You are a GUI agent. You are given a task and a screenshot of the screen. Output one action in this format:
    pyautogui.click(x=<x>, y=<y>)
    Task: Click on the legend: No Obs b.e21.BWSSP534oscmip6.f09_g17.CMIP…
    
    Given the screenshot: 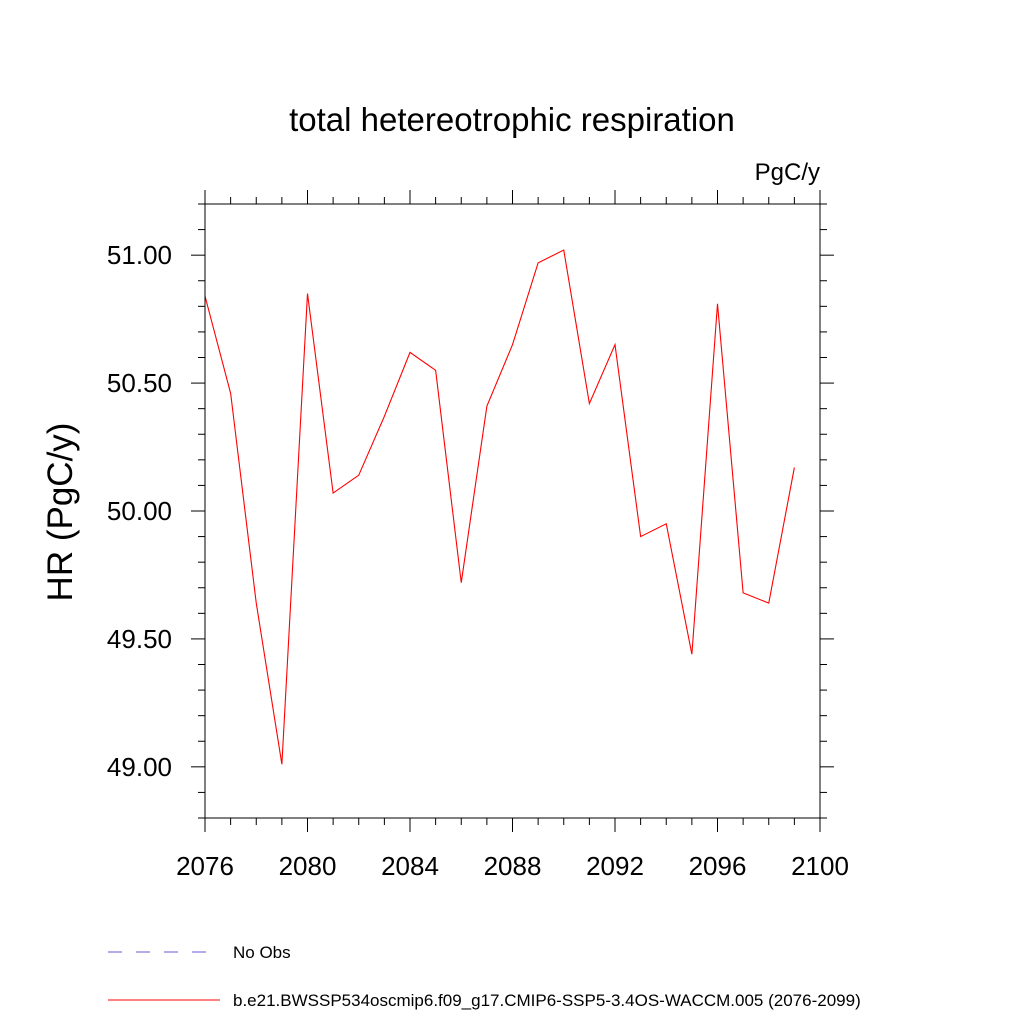 What is the action you would take?
    pyautogui.click(x=484, y=976)
    